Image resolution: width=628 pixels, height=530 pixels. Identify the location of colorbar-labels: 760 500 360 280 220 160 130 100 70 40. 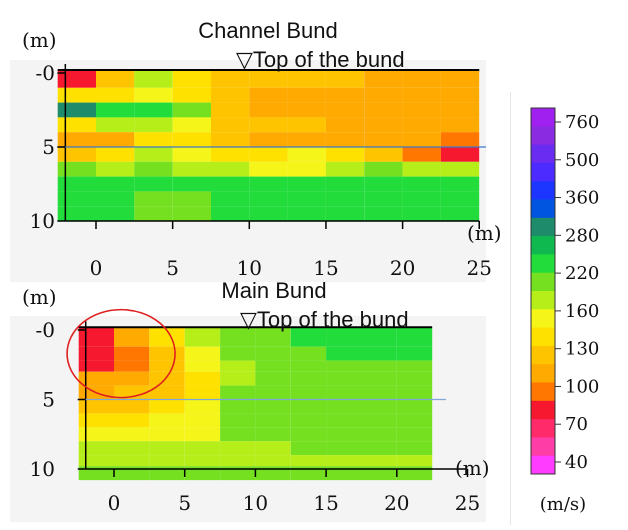
(577, 292).